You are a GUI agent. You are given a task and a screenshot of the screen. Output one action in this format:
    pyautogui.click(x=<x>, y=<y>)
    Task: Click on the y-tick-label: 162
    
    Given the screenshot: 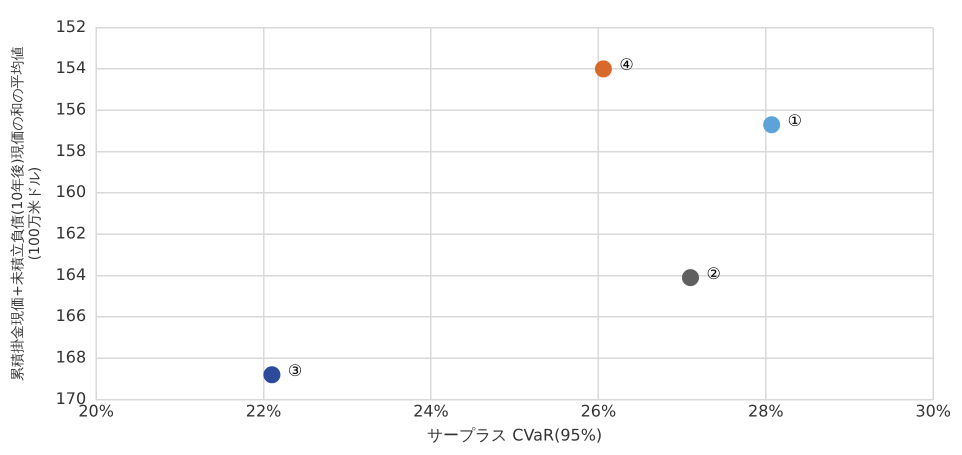 What is the action you would take?
    pyautogui.click(x=71, y=232)
    